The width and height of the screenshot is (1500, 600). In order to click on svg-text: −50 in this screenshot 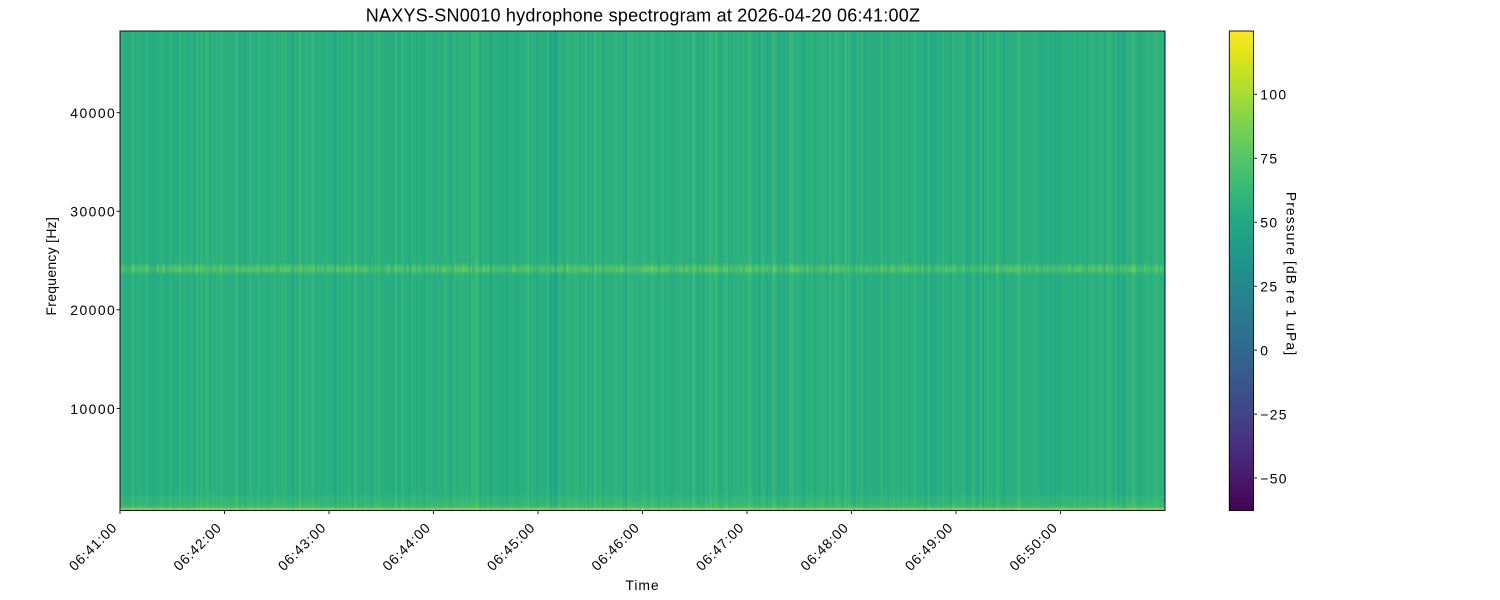, I will do `click(1273, 478)`.